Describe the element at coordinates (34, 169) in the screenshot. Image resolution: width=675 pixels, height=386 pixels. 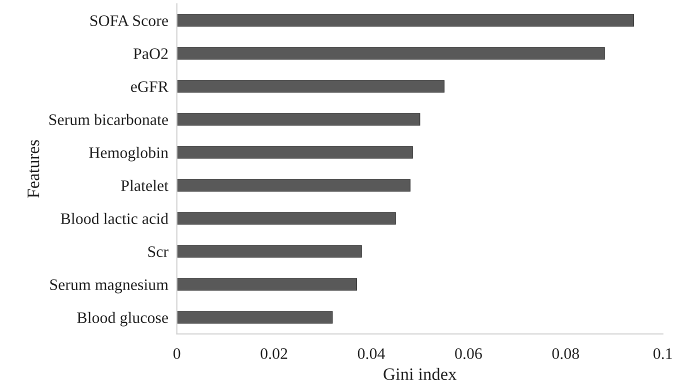
I see `y-axis-title: Features` at that location.